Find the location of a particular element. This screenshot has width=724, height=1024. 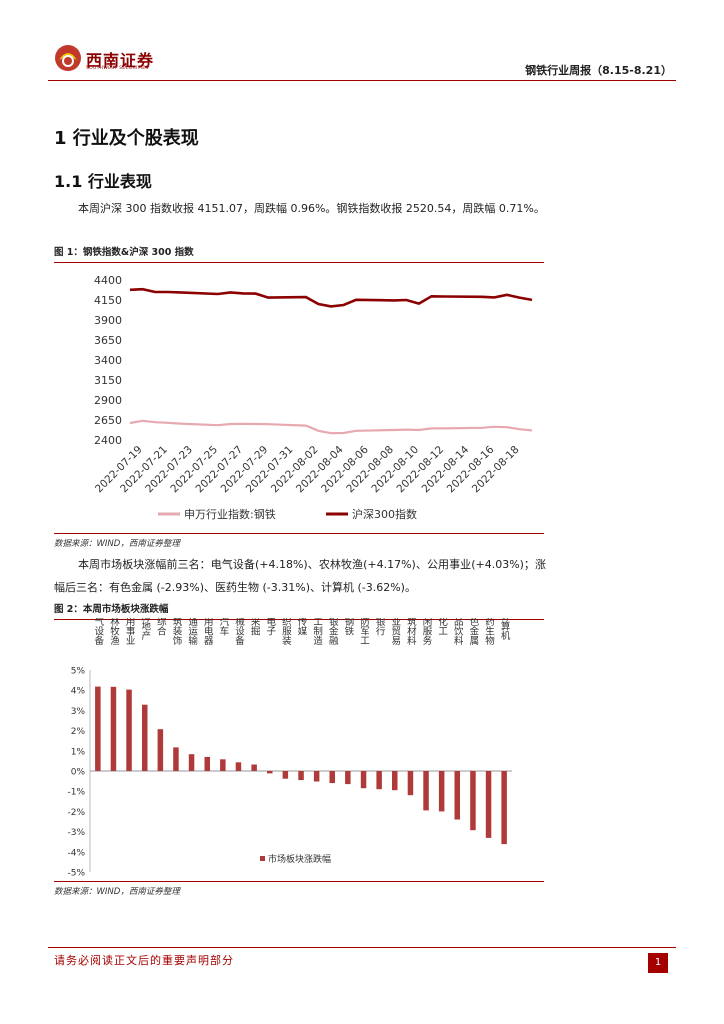

page-number: 1 is located at coordinates (658, 963).